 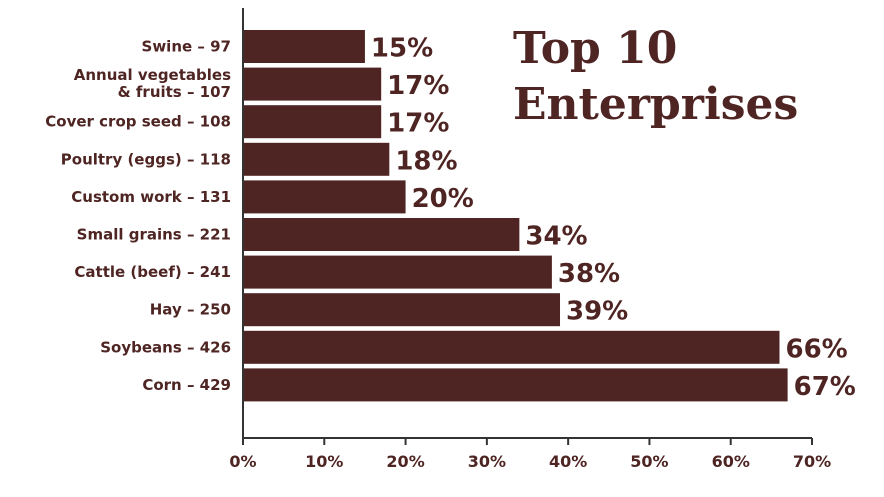 What do you see at coordinates (487, 461) in the screenshot?
I see `x-tick-label-3: 30%` at bounding box center [487, 461].